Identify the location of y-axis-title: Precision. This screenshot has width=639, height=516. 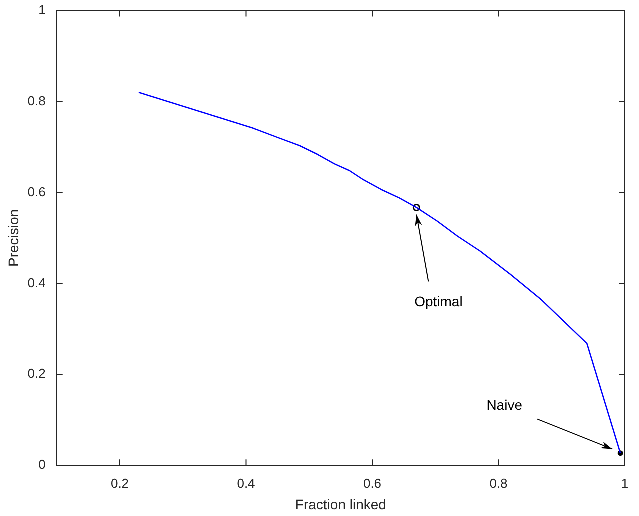
(13, 238).